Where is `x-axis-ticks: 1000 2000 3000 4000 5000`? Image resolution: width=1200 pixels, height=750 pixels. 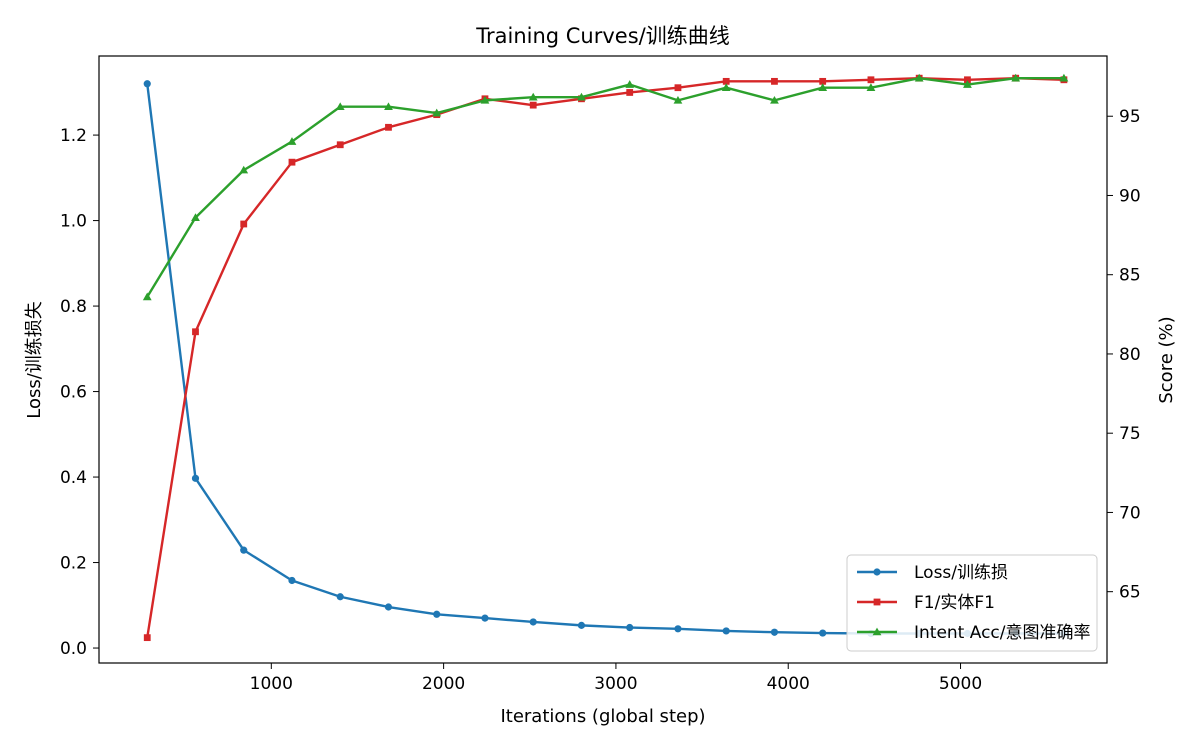
x-axis-ticks: 1000 2000 3000 4000 5000 is located at coordinates (616, 678).